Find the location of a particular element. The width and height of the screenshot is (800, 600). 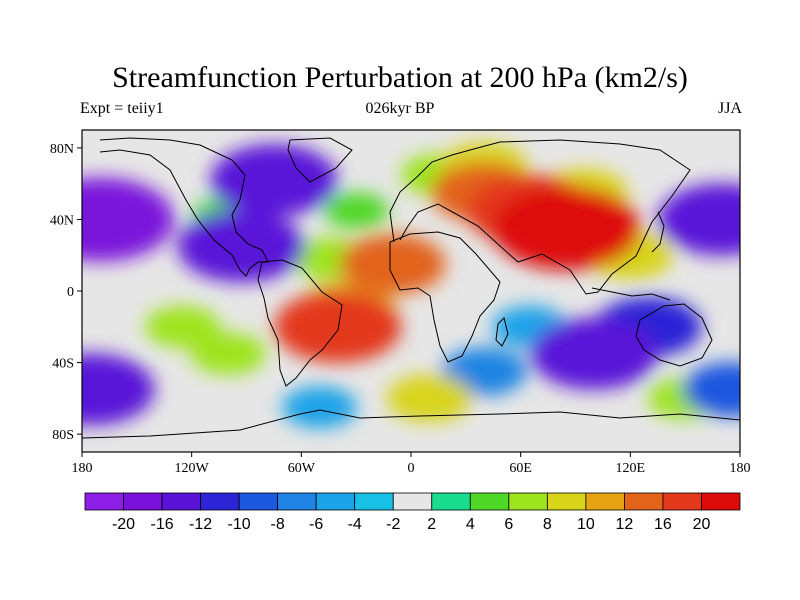

colorbar-label: -20 is located at coordinates (123, 524).